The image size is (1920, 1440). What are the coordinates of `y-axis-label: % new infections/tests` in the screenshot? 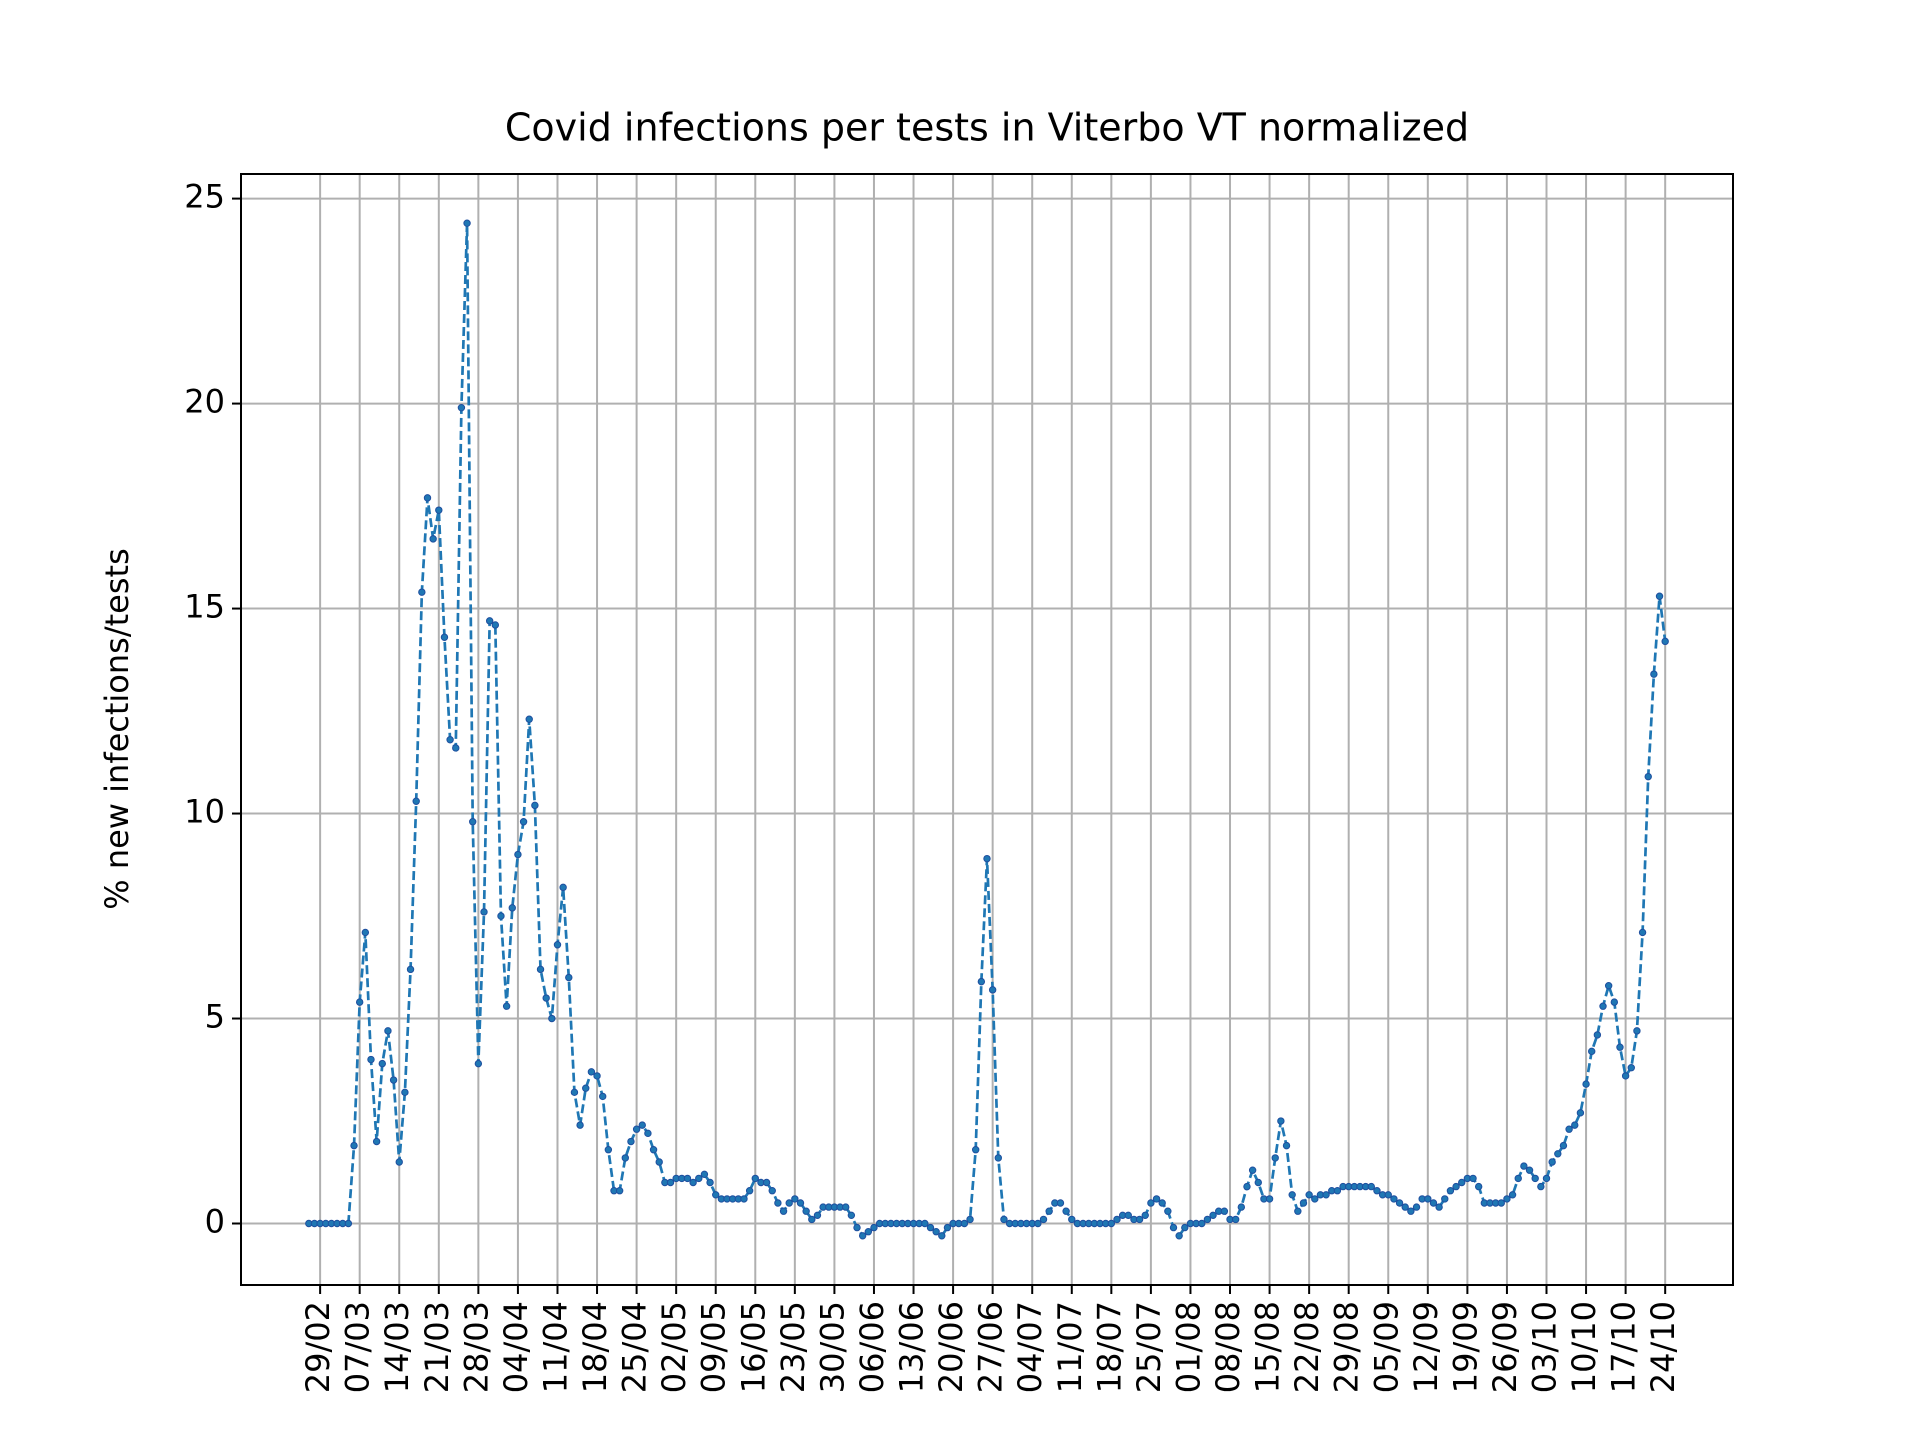 It's located at (117, 728).